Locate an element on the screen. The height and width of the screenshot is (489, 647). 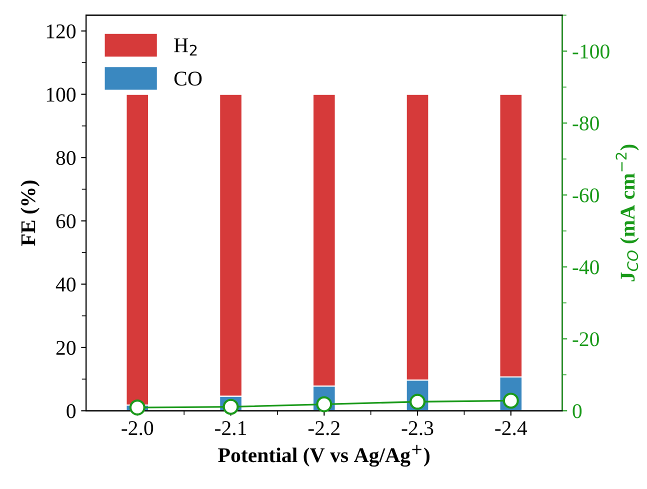
y-tick-label: 40 is located at coordinates (66, 285).